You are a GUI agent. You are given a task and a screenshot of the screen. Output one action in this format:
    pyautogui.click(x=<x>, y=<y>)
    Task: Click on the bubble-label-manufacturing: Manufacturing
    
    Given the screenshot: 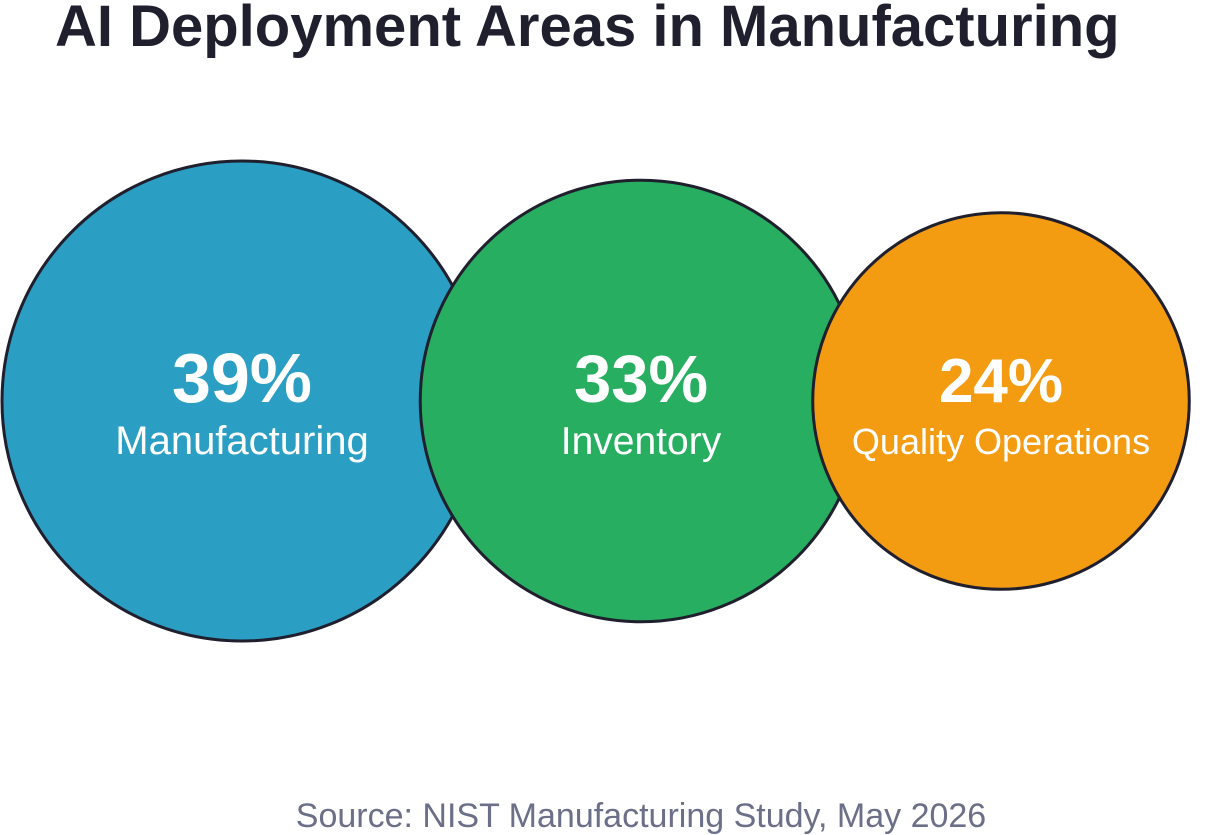 What is the action you would take?
    pyautogui.click(x=241, y=441)
    